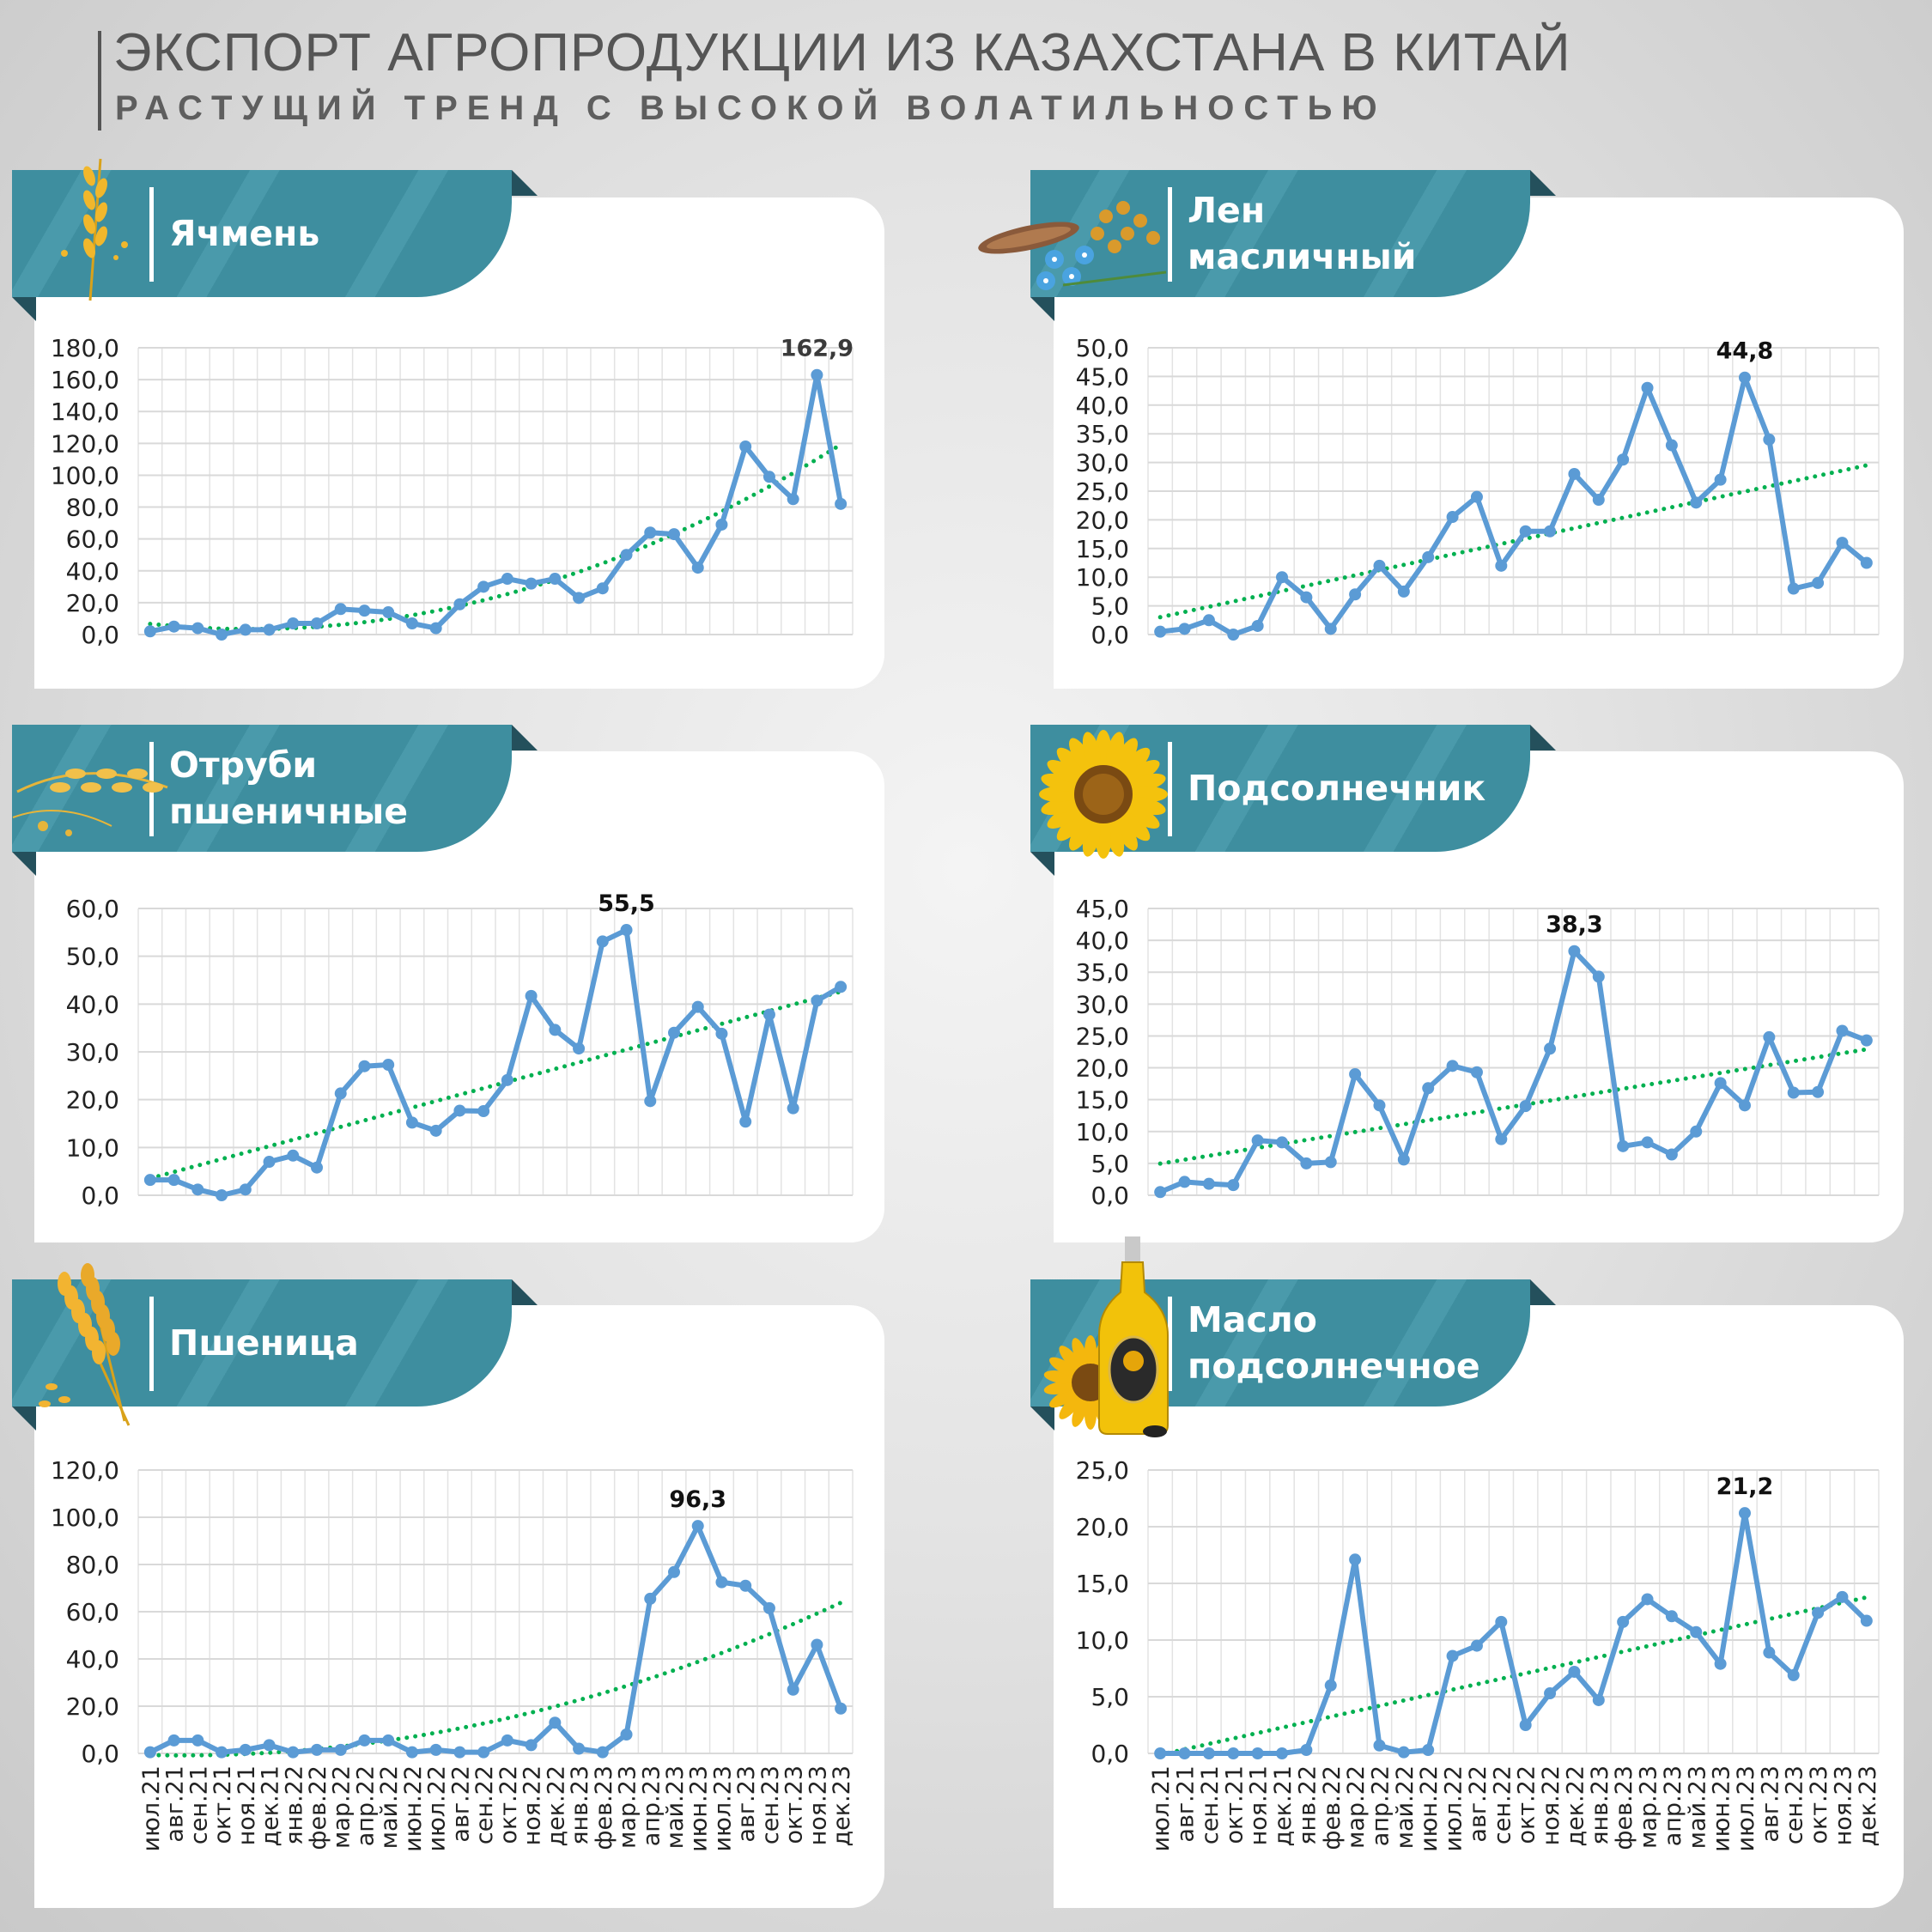  Describe the element at coordinates (94, 229) in the screenshot. I see `barley-icon` at that location.